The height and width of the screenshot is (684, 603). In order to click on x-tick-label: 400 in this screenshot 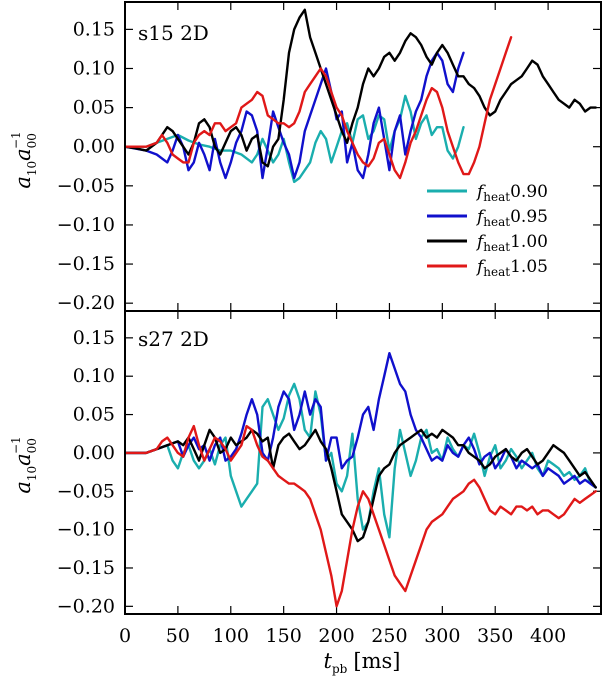, I will do `click(548, 636)`.